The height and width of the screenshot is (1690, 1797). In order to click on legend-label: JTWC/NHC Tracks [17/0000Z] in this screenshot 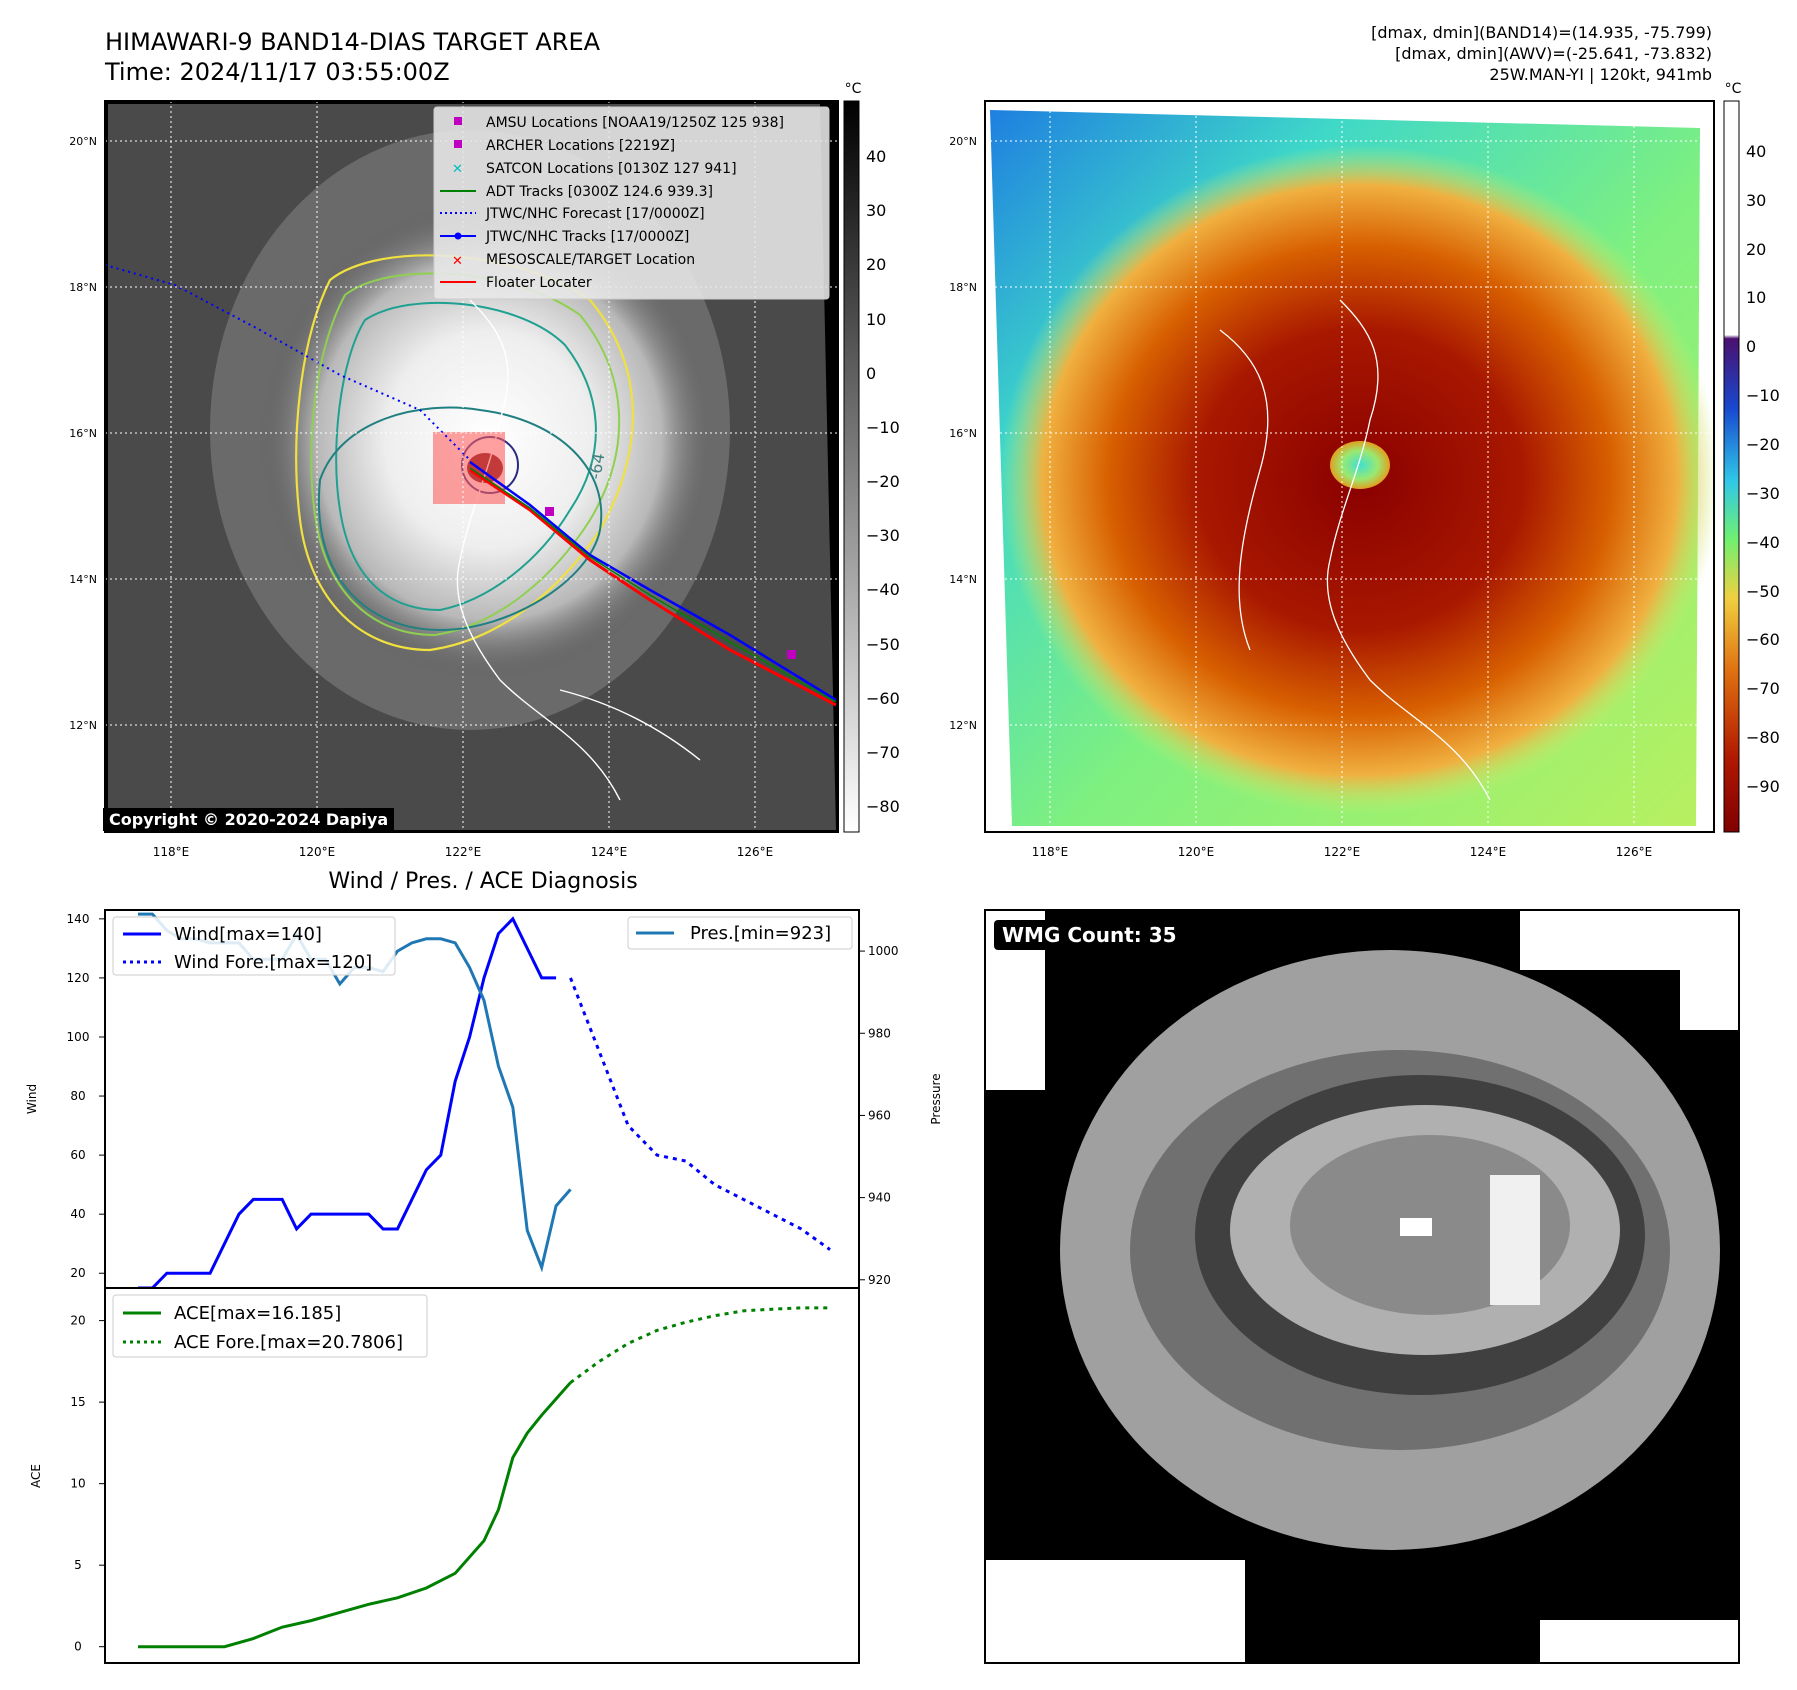, I will do `click(587, 237)`.